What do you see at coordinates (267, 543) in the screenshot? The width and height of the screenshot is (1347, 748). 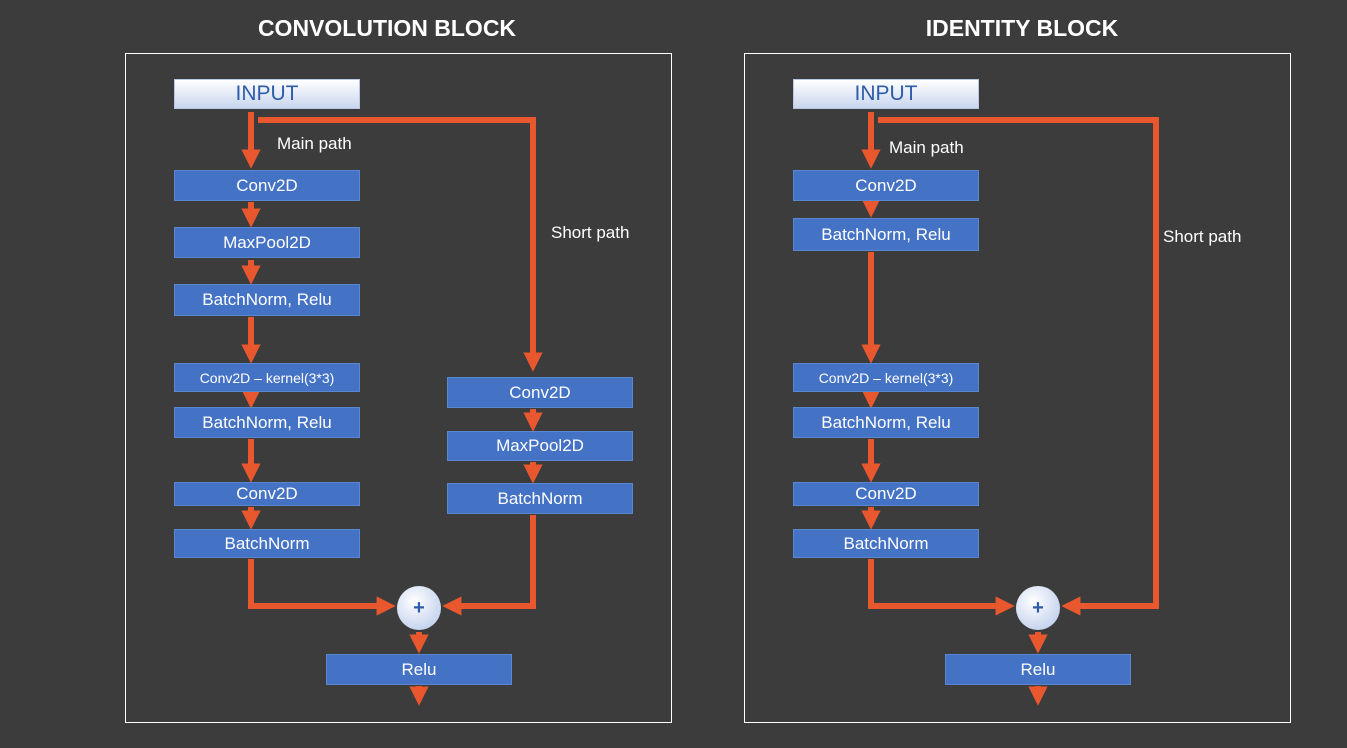 I see `conv-main-layer: BatchNorm` at bounding box center [267, 543].